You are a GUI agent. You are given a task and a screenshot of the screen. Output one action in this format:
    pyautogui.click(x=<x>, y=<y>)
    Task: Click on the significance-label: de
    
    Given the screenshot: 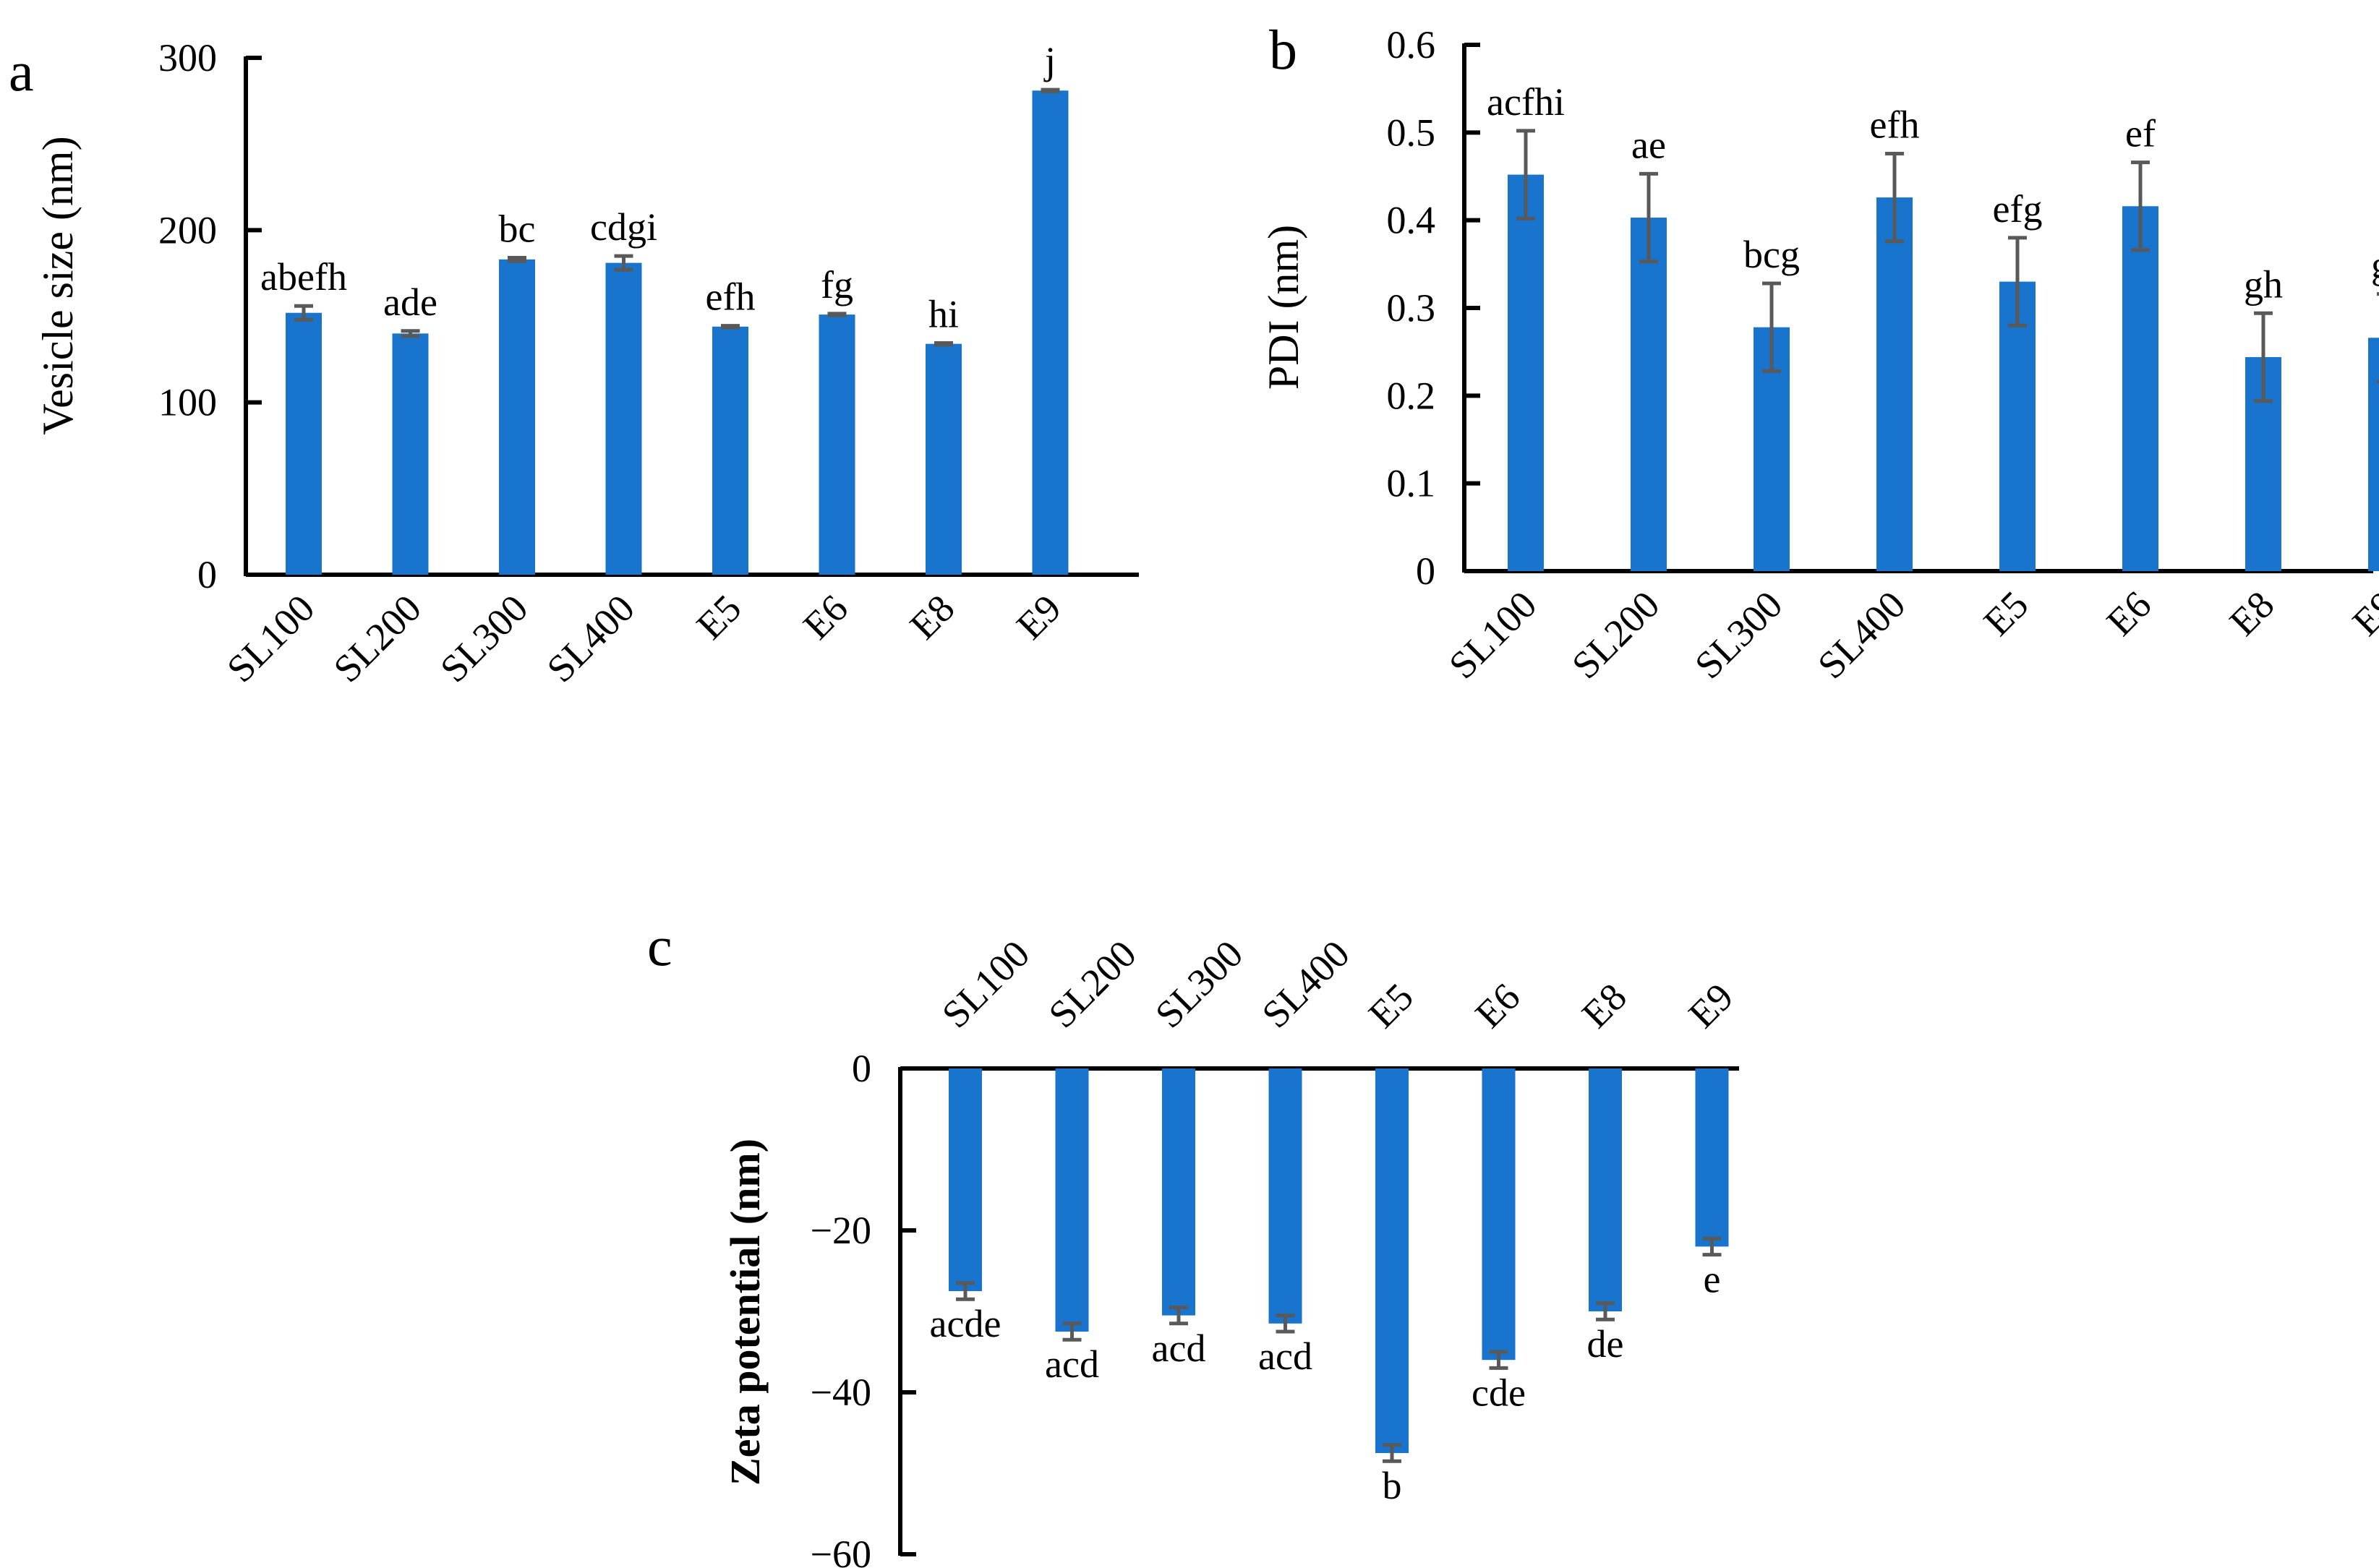 What is the action you would take?
    pyautogui.click(x=1606, y=1344)
    